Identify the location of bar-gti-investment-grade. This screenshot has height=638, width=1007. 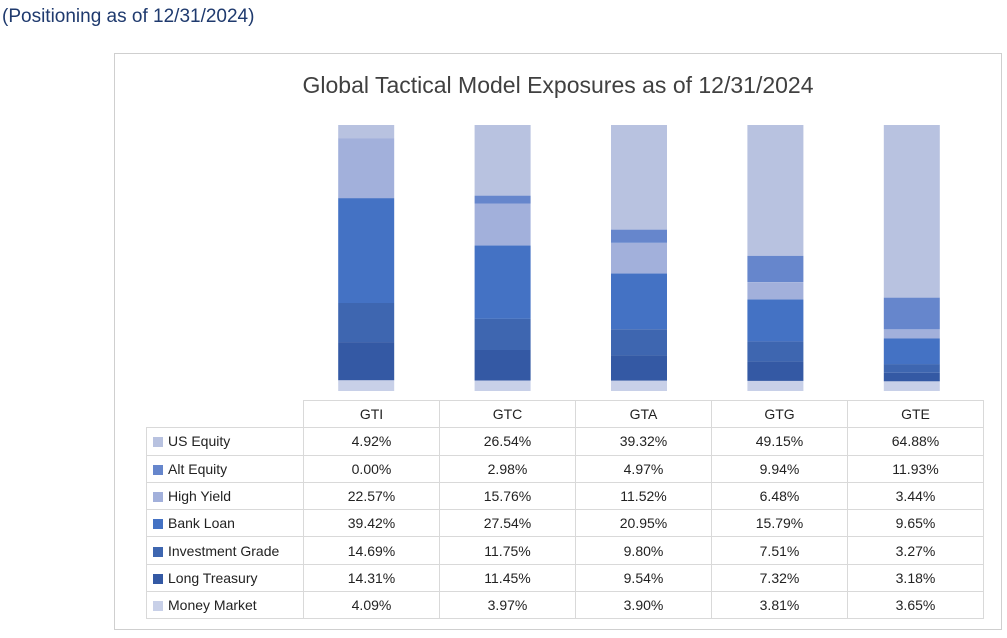
(366, 323).